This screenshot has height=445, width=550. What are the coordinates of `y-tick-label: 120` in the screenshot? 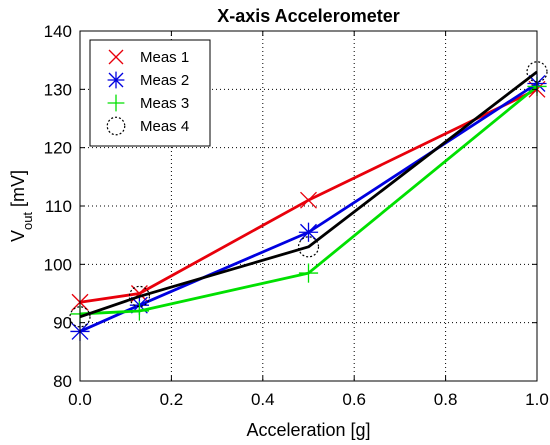 It's located at (58, 148).